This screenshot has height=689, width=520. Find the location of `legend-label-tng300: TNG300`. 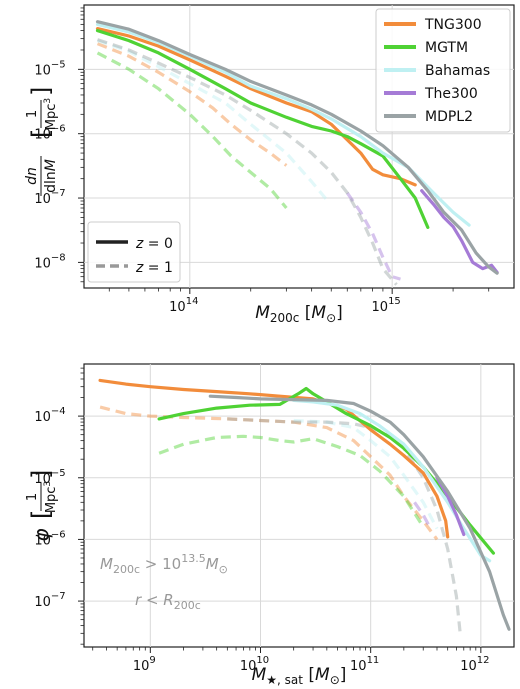

legend-label-tng300: TNG300 is located at coordinates (453, 25).